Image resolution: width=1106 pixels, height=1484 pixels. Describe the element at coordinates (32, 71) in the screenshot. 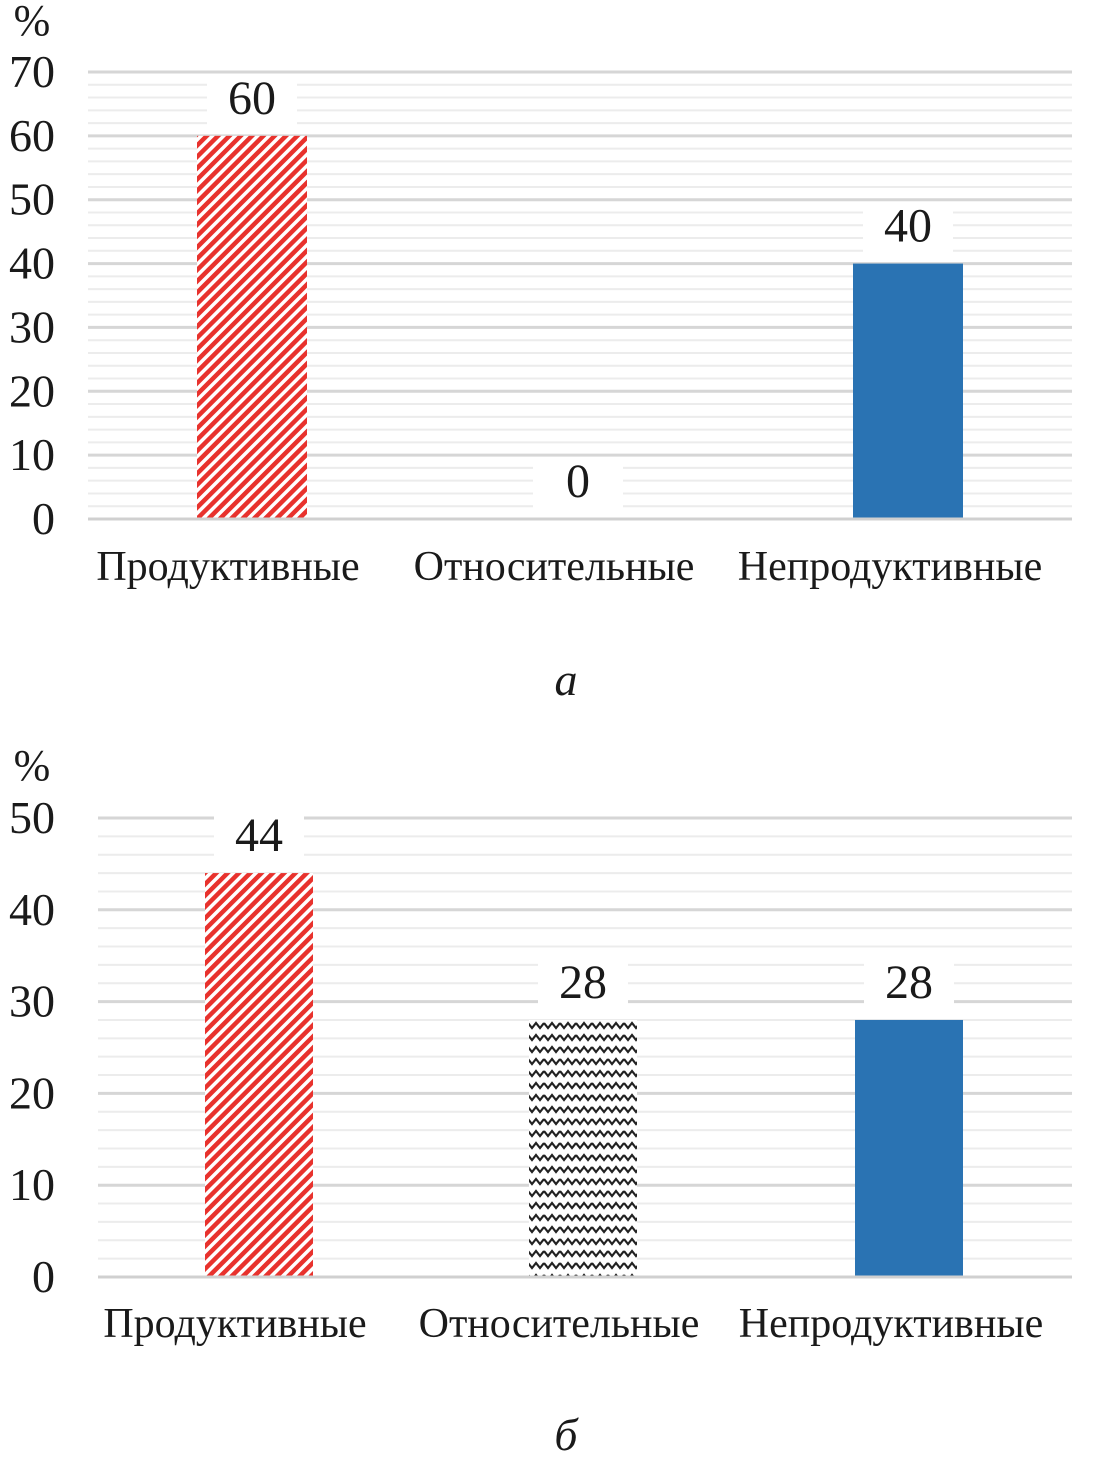

I see `y-tick-label: 70` at that location.